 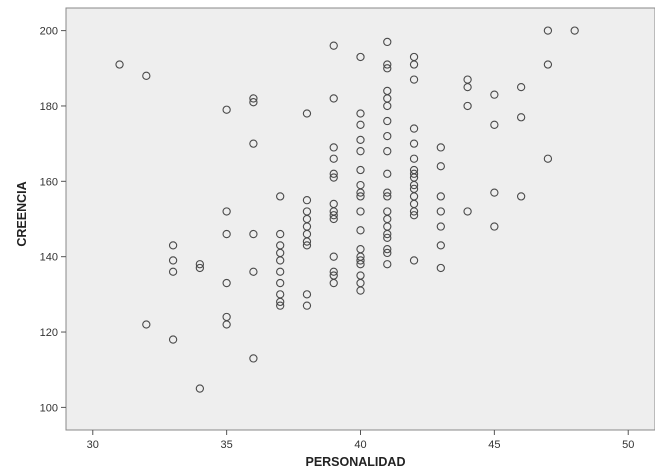 I want to click on y-tick-label: 200, so click(x=49, y=32).